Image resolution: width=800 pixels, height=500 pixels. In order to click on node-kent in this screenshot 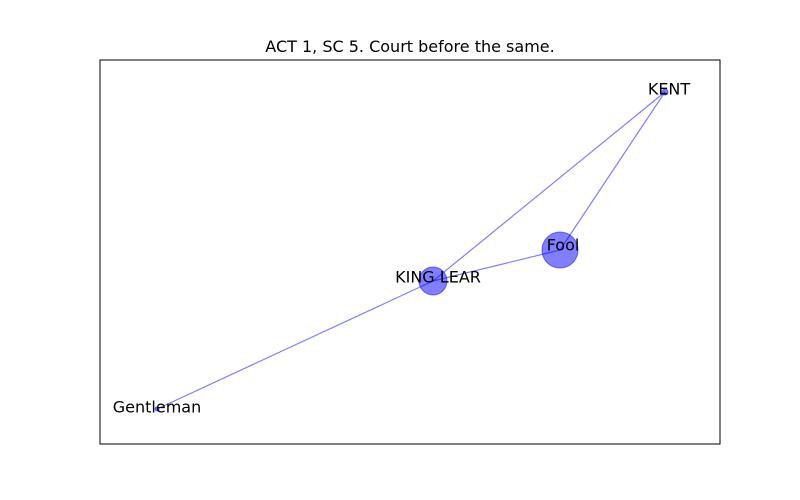, I will do `click(665, 92)`.